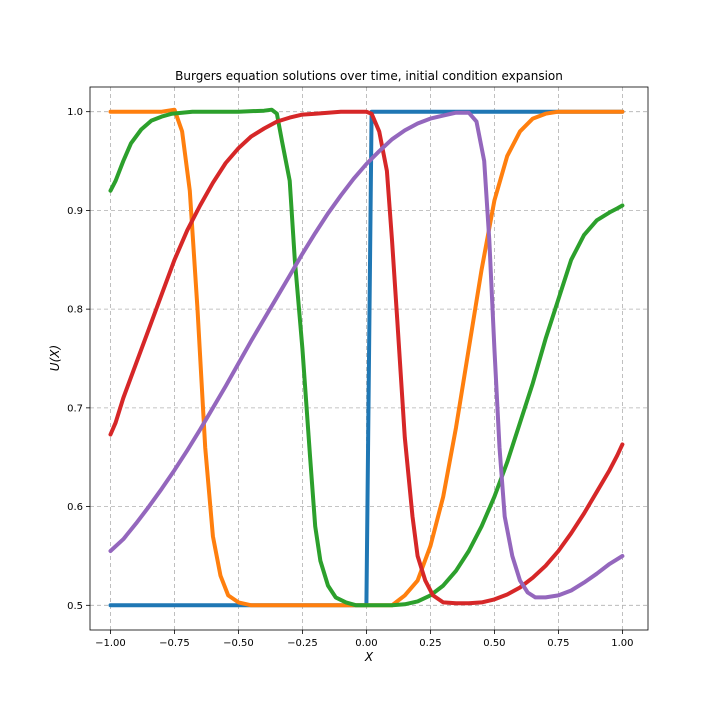 The height and width of the screenshot is (720, 720). Describe the element at coordinates (75, 112) in the screenshot. I see `y-tick-label: 1.0` at that location.